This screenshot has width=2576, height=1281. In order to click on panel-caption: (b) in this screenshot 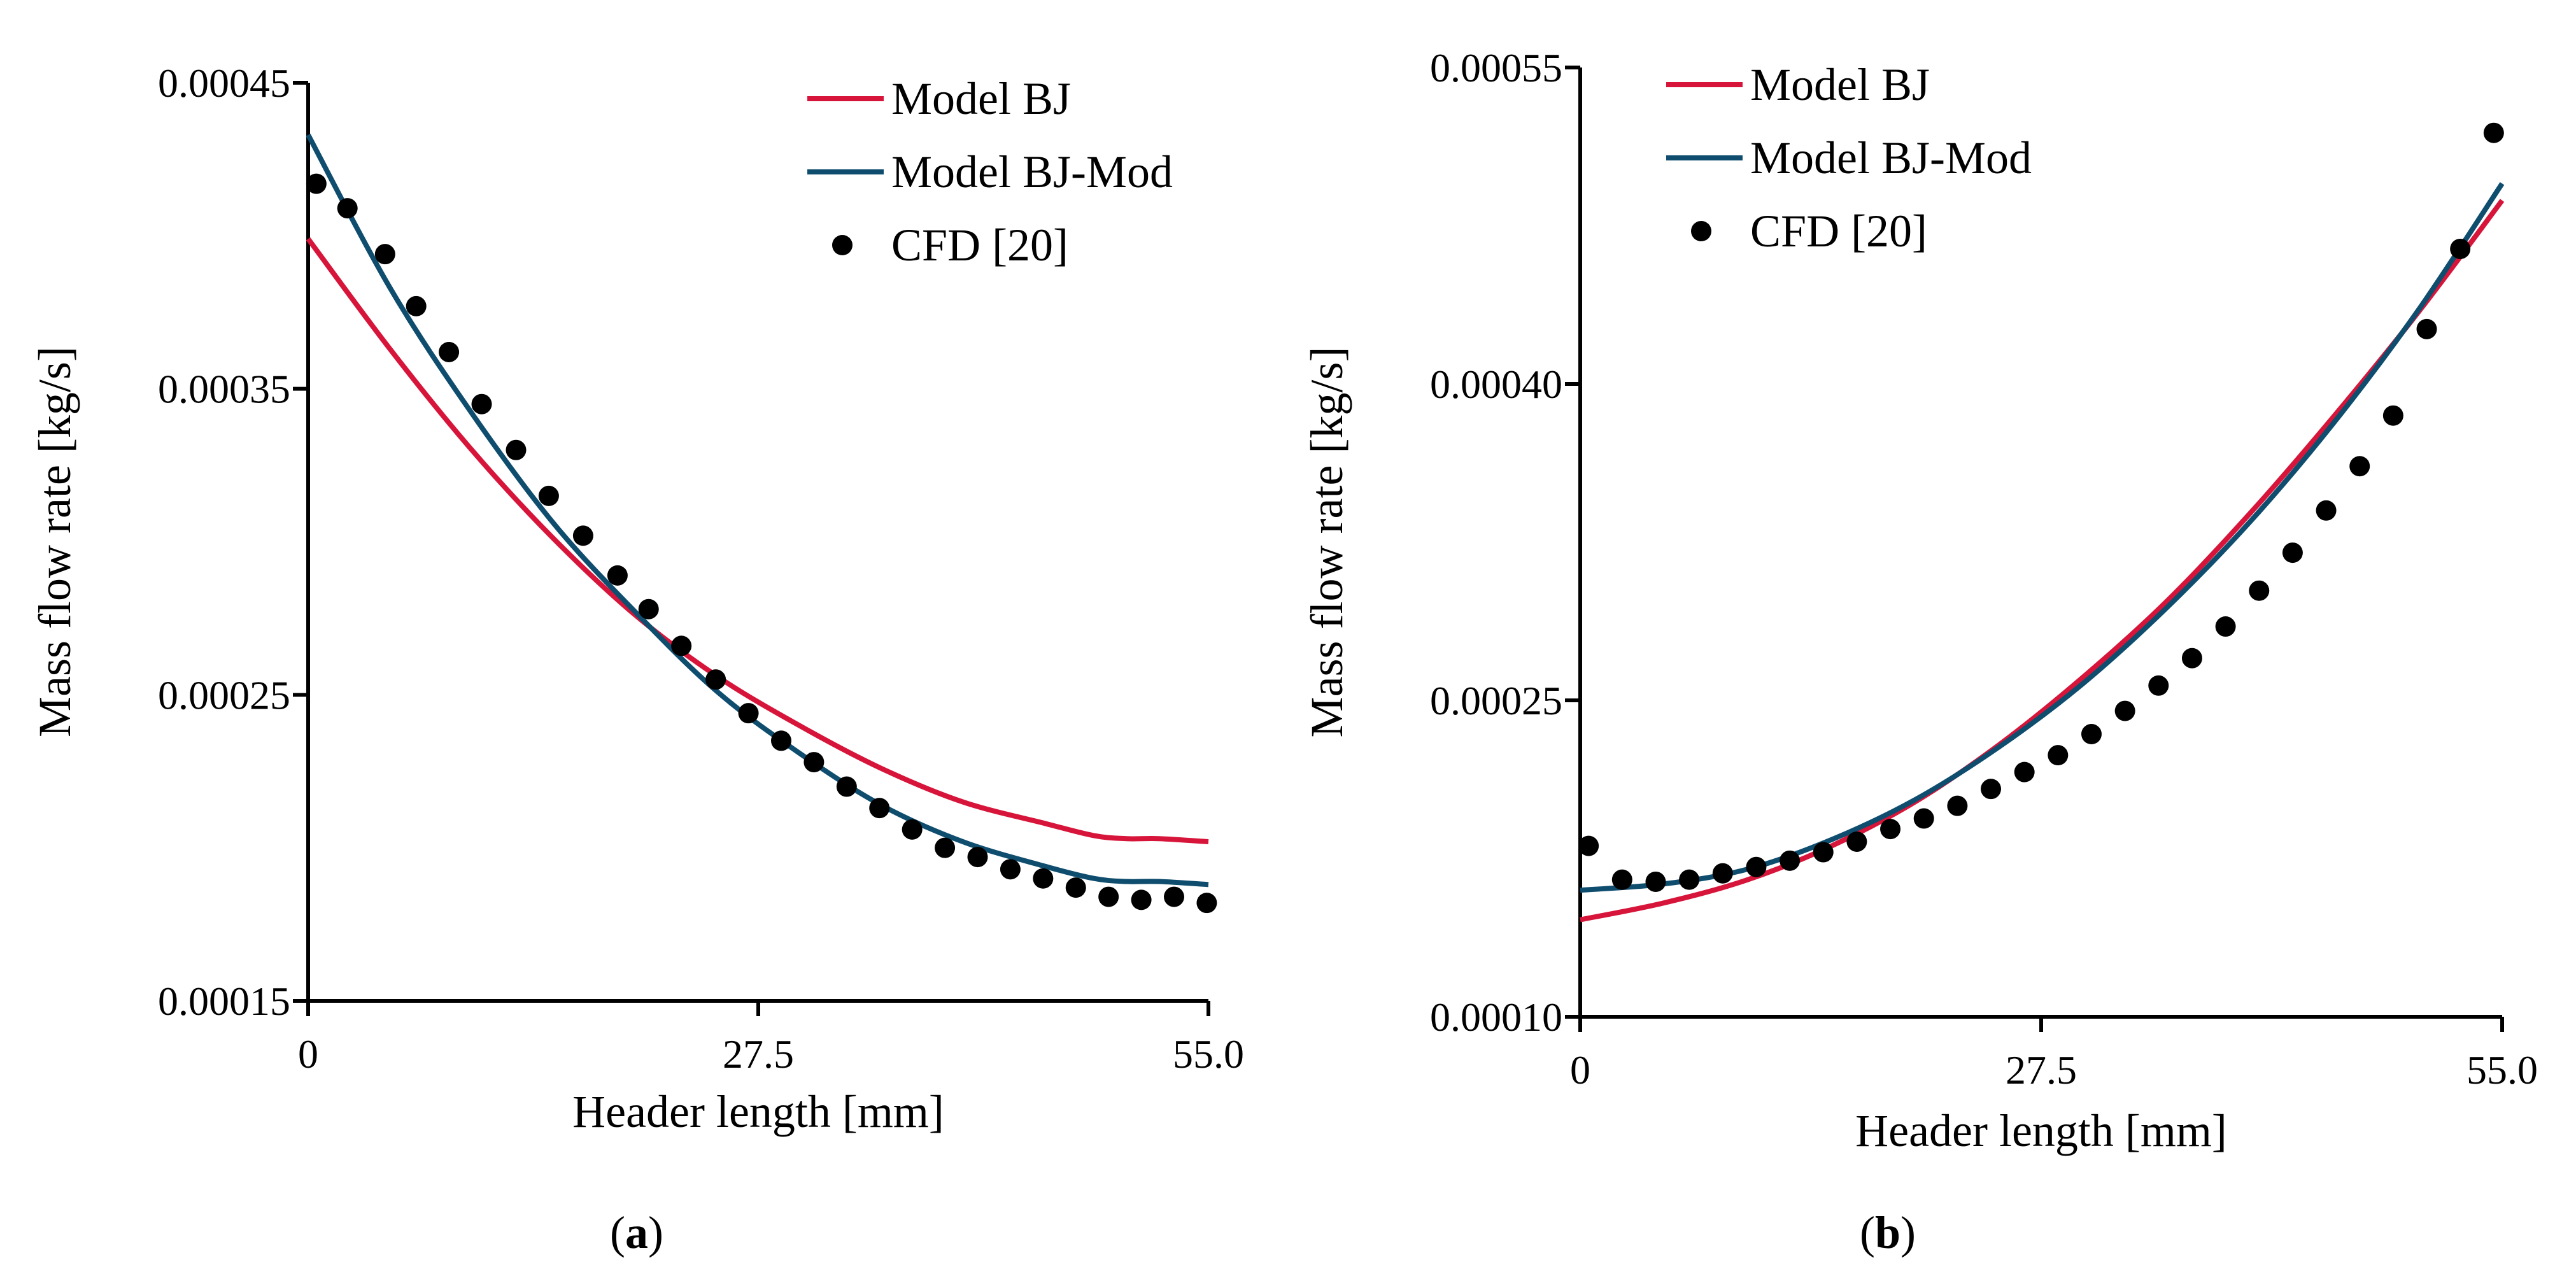, I will do `click(1888, 1232)`.